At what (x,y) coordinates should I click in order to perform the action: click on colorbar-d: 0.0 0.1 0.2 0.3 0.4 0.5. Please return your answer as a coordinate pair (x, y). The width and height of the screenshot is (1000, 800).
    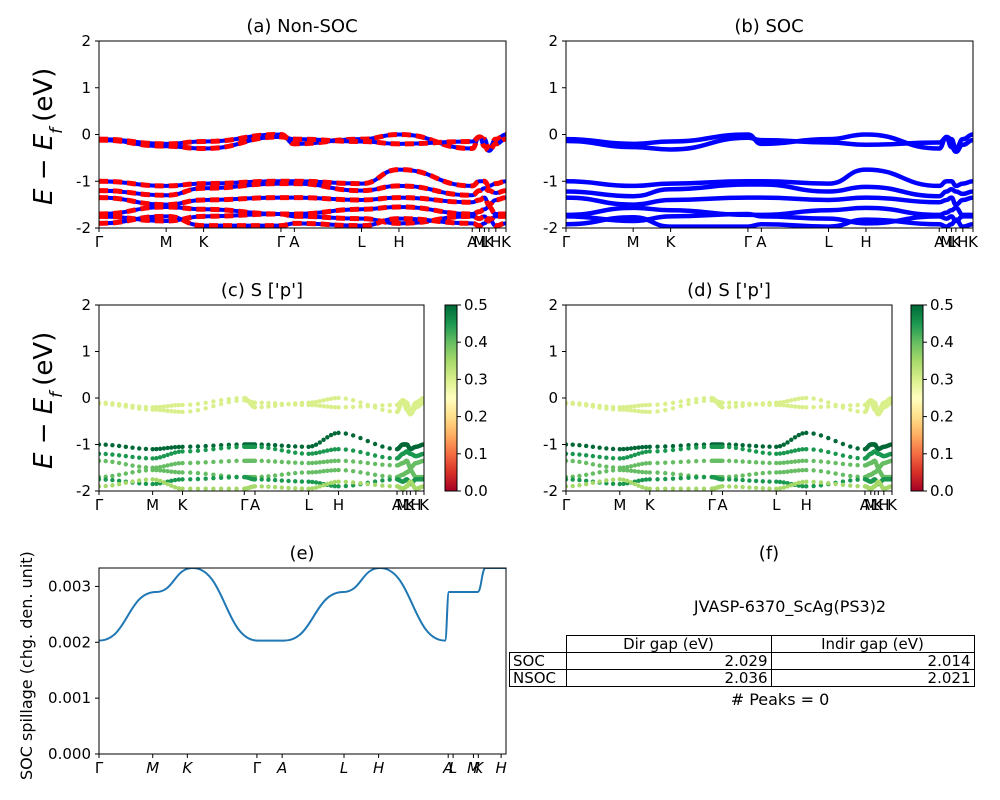
    Looking at the image, I should click on (932, 398).